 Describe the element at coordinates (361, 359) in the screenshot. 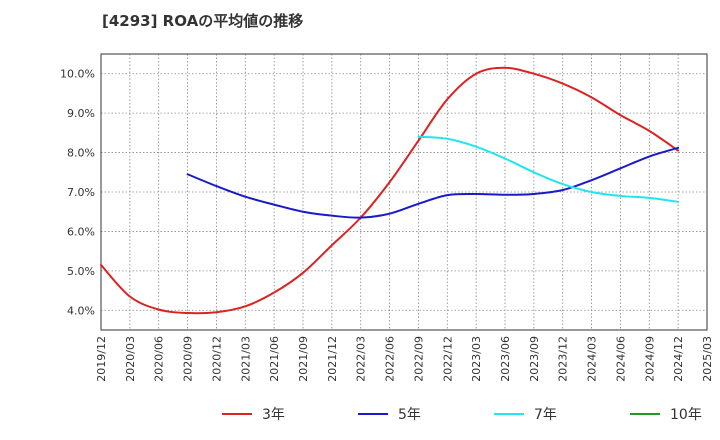

I see `x-tick-label: 2022/03` at that location.